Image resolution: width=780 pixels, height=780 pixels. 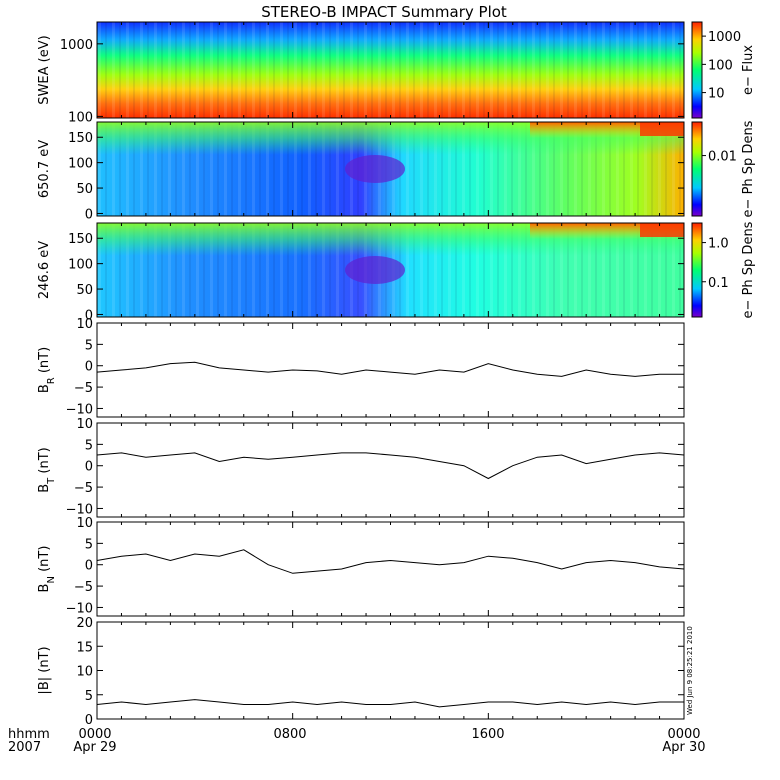 What do you see at coordinates (748, 269) in the screenshot?
I see `panel-2-colorbar-label: e− Ph Sp Dens` at bounding box center [748, 269].